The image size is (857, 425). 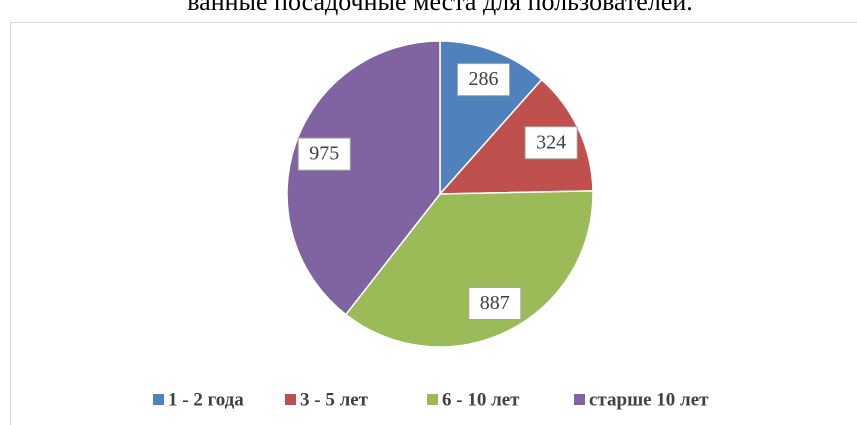 What do you see at coordinates (334, 399) in the screenshot?
I see `legend-label: 3 - 5 лет` at bounding box center [334, 399].